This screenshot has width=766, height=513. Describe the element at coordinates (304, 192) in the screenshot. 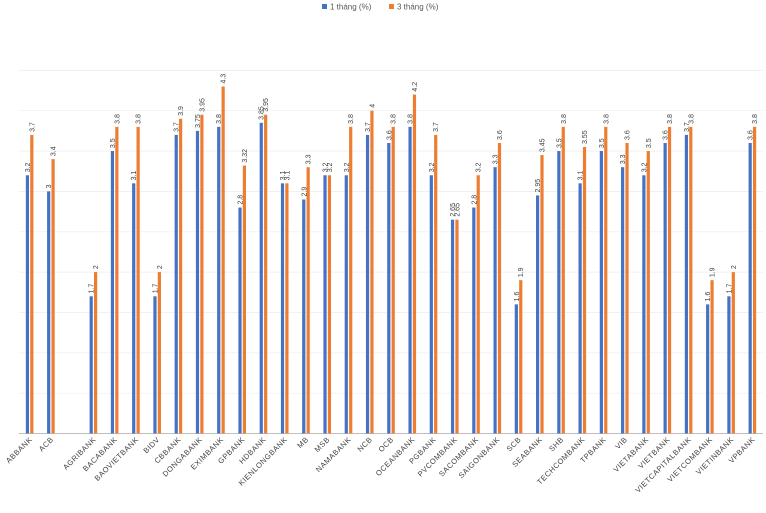

I see `data-label: 2.9` at that location.